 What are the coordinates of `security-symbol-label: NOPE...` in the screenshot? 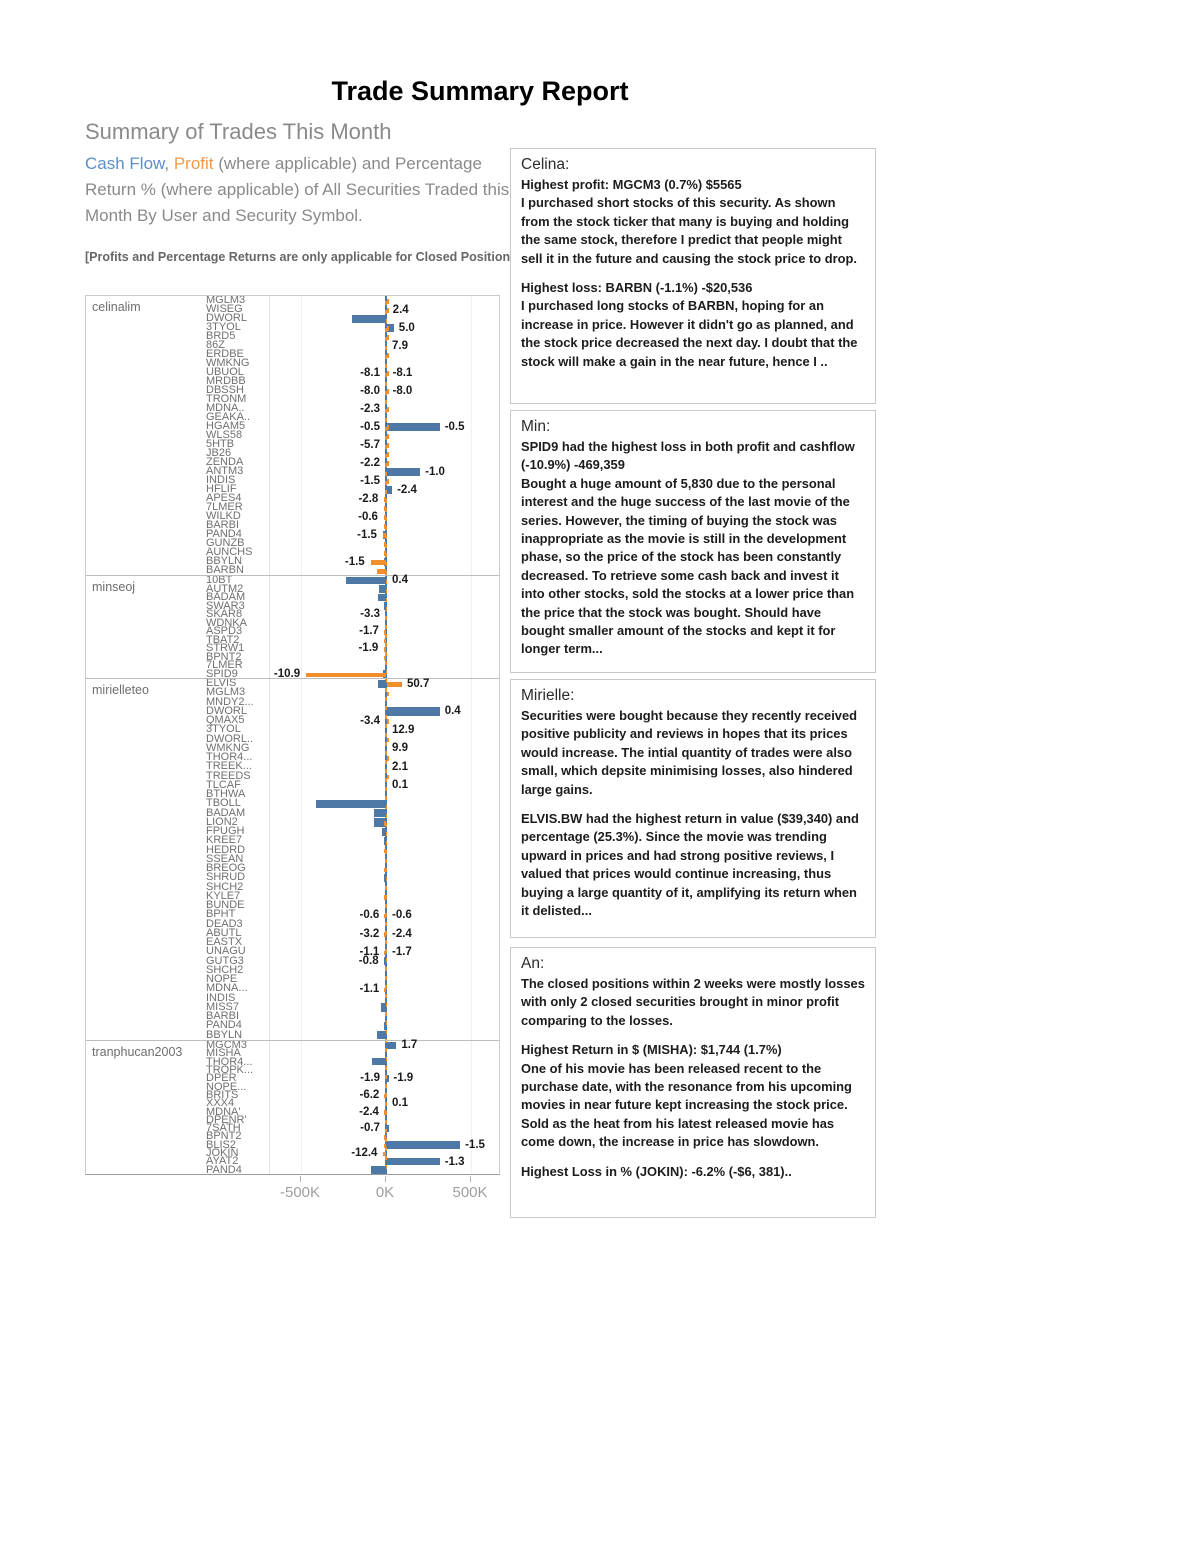 It's located at (226, 1086).